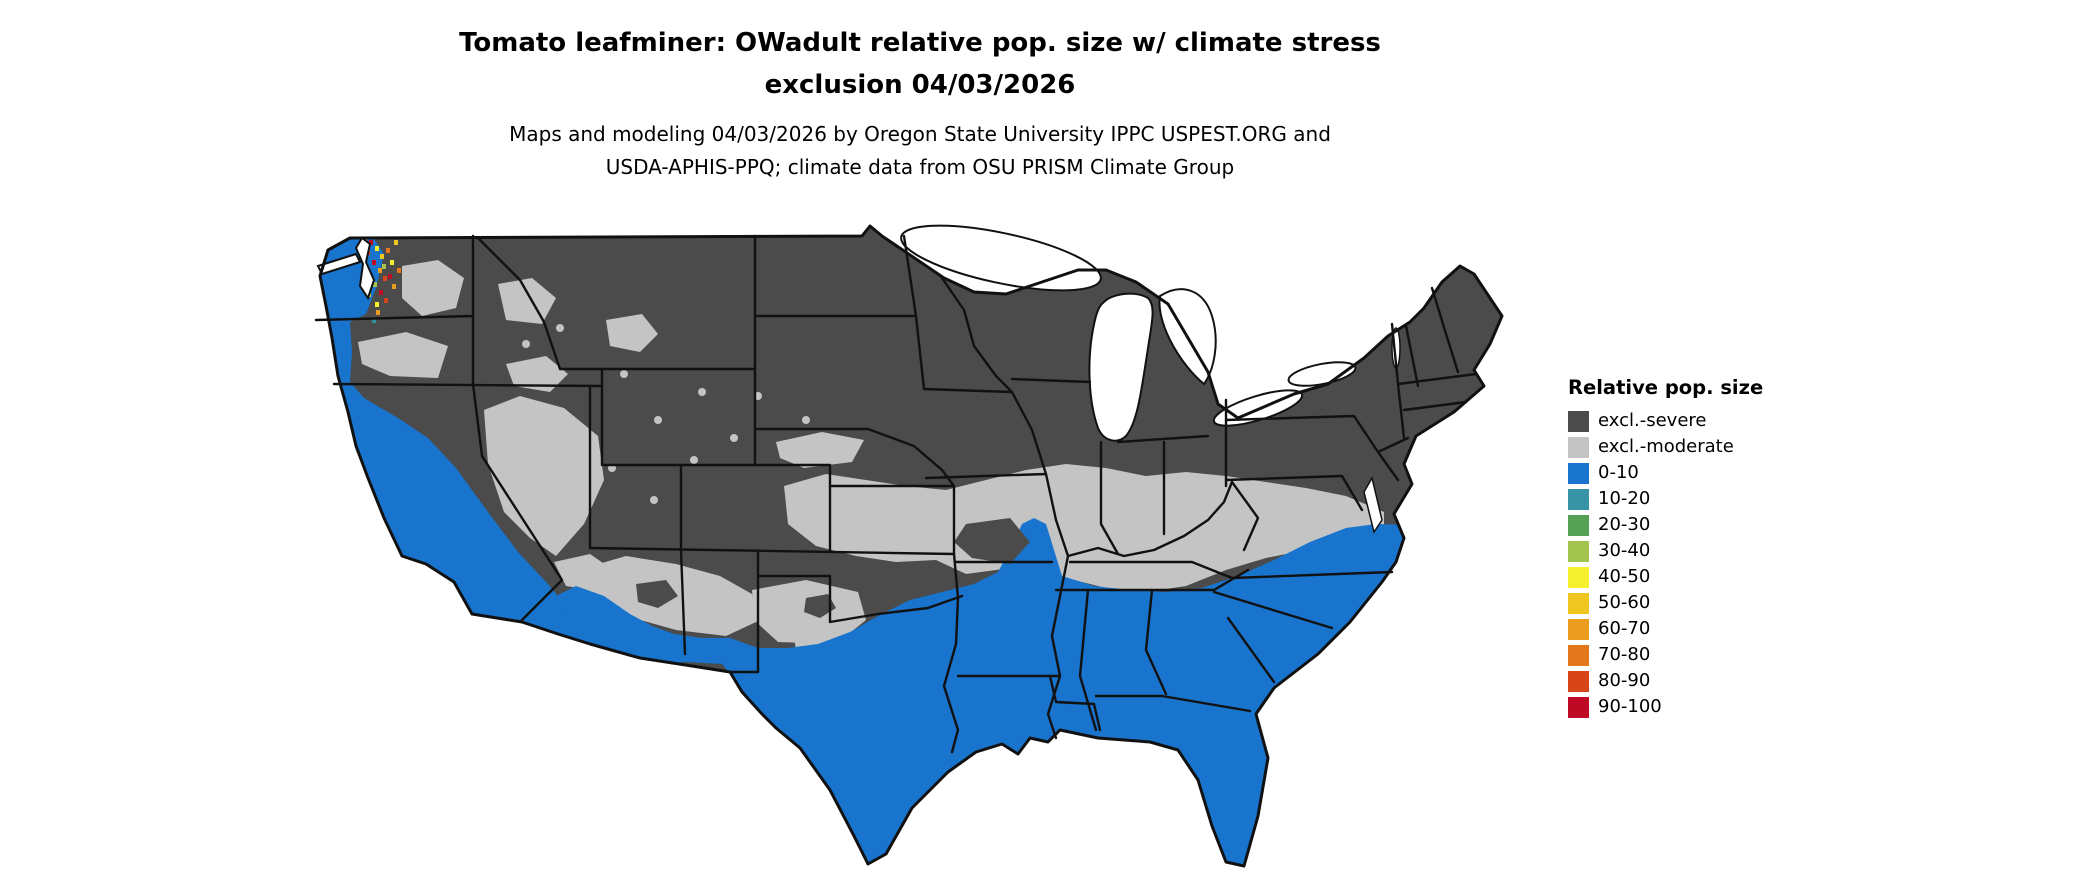  I want to click on lake-superior, so click(1001, 258).